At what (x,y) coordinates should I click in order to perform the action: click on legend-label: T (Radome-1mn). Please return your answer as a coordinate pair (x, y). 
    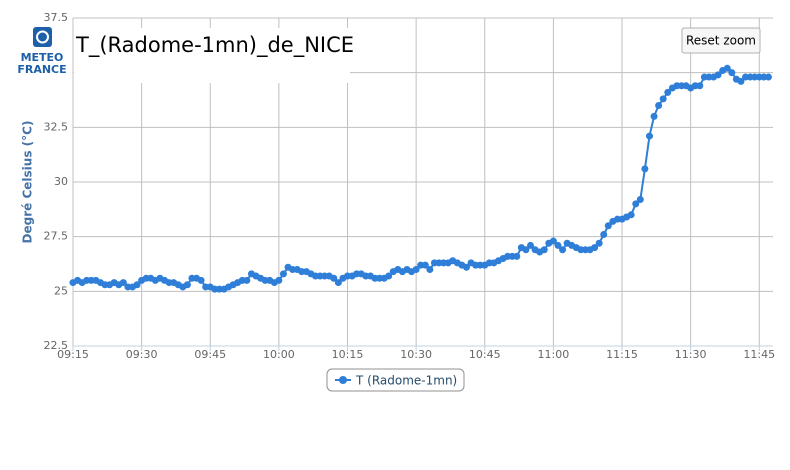
    Looking at the image, I should click on (406, 381).